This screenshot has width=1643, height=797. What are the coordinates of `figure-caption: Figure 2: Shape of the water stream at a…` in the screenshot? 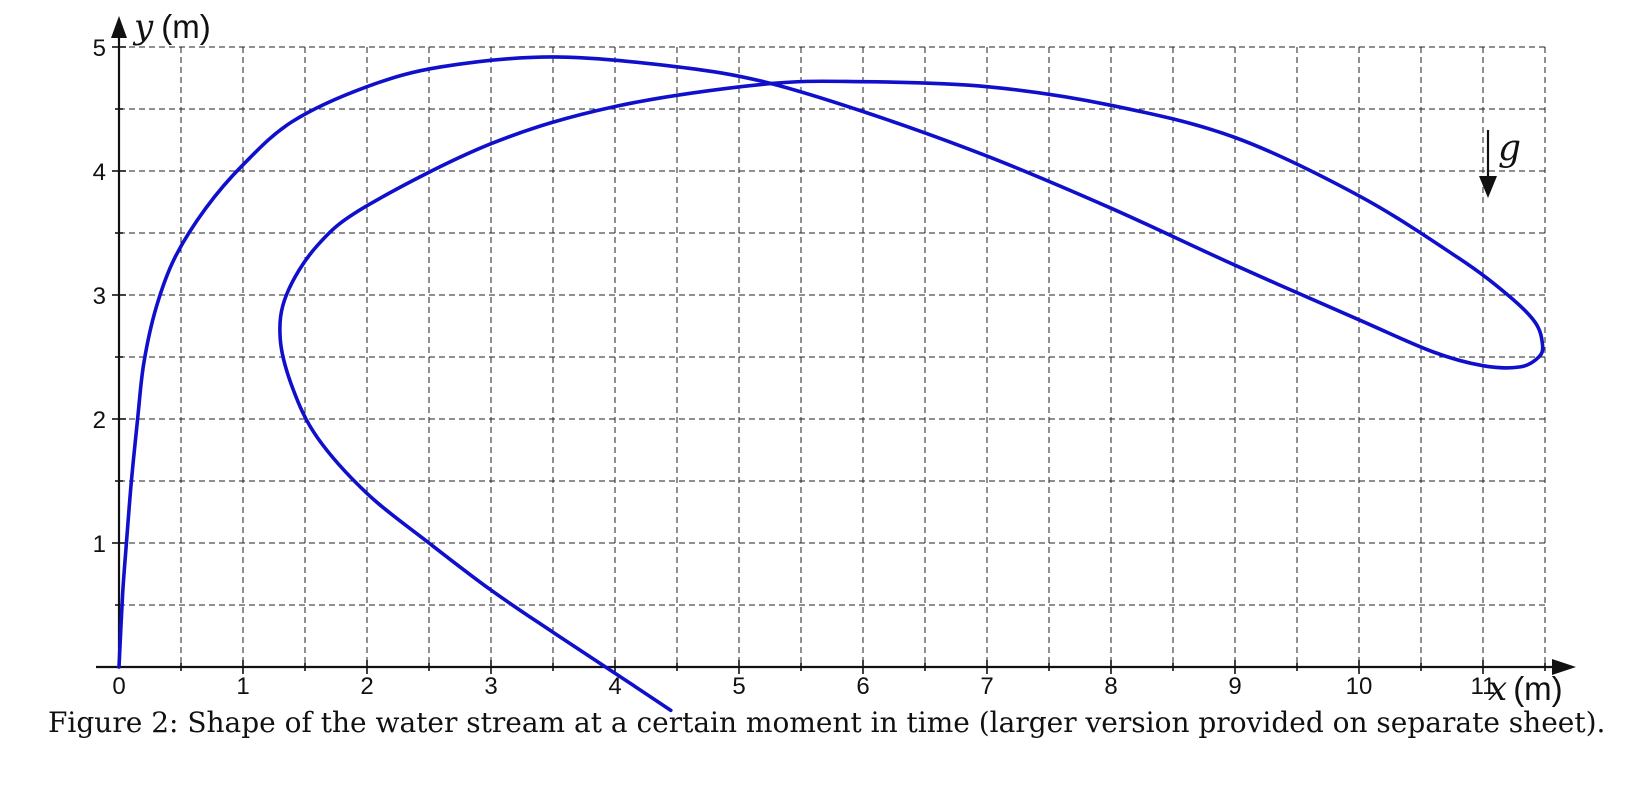 It's located at (827, 722).